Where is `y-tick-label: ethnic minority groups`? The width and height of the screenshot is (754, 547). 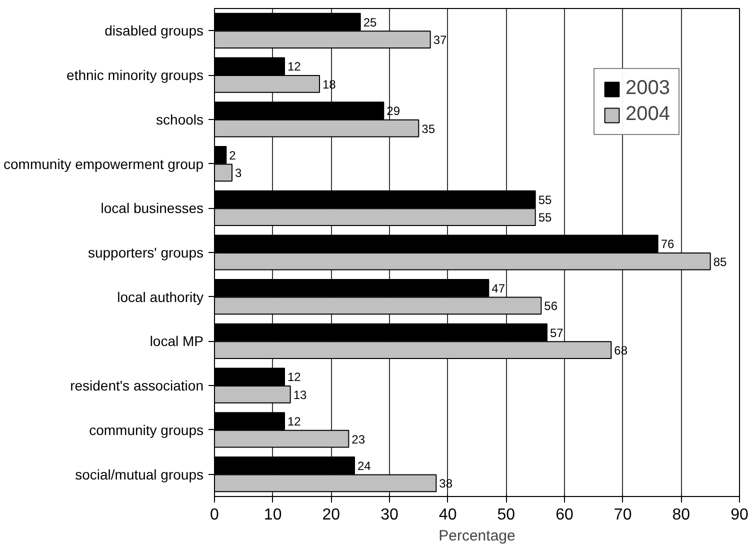 y-tick-label: ethnic minority groups is located at coordinates (135, 75).